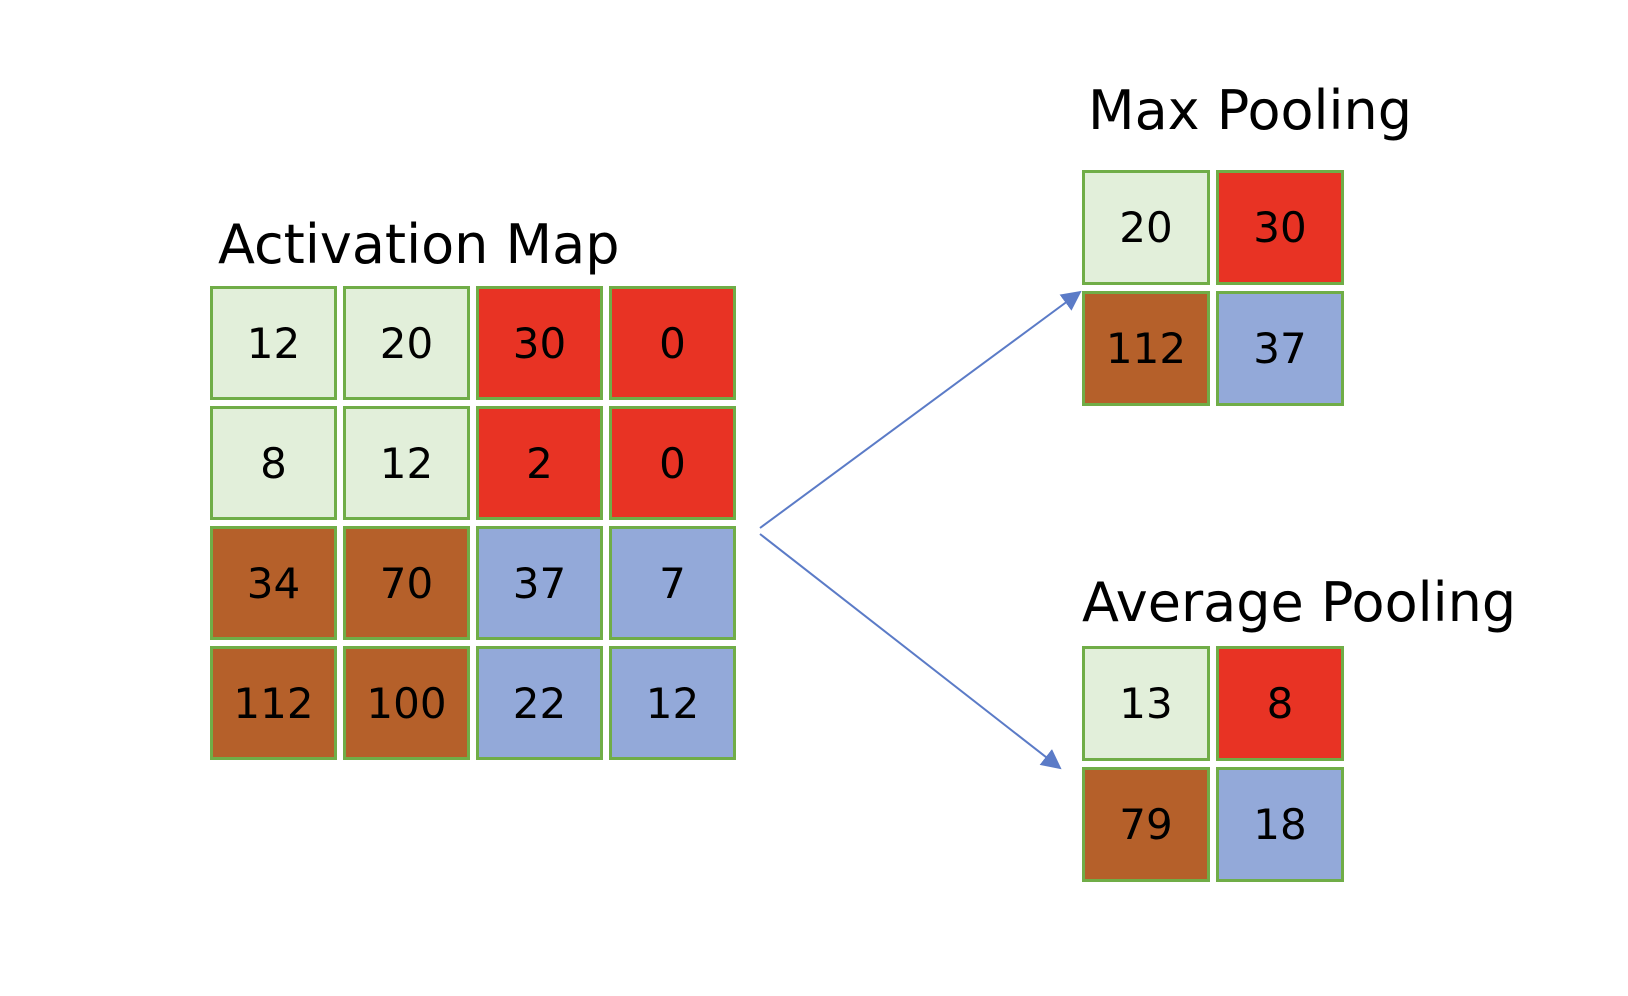  Describe the element at coordinates (406, 583) in the screenshot. I see `activation-cell-r3-c2: 70` at that location.